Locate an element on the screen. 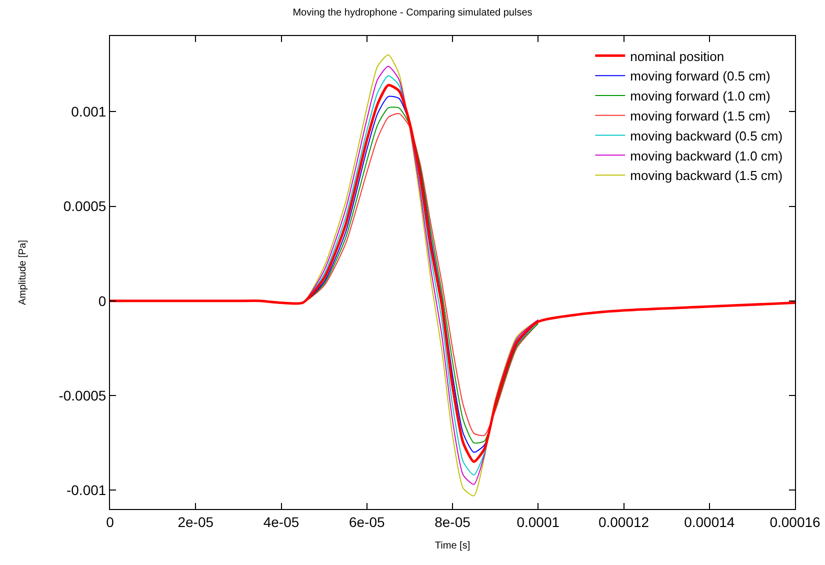 The height and width of the screenshot is (565, 825). y-tick-label: 0.0005 is located at coordinates (84, 206).